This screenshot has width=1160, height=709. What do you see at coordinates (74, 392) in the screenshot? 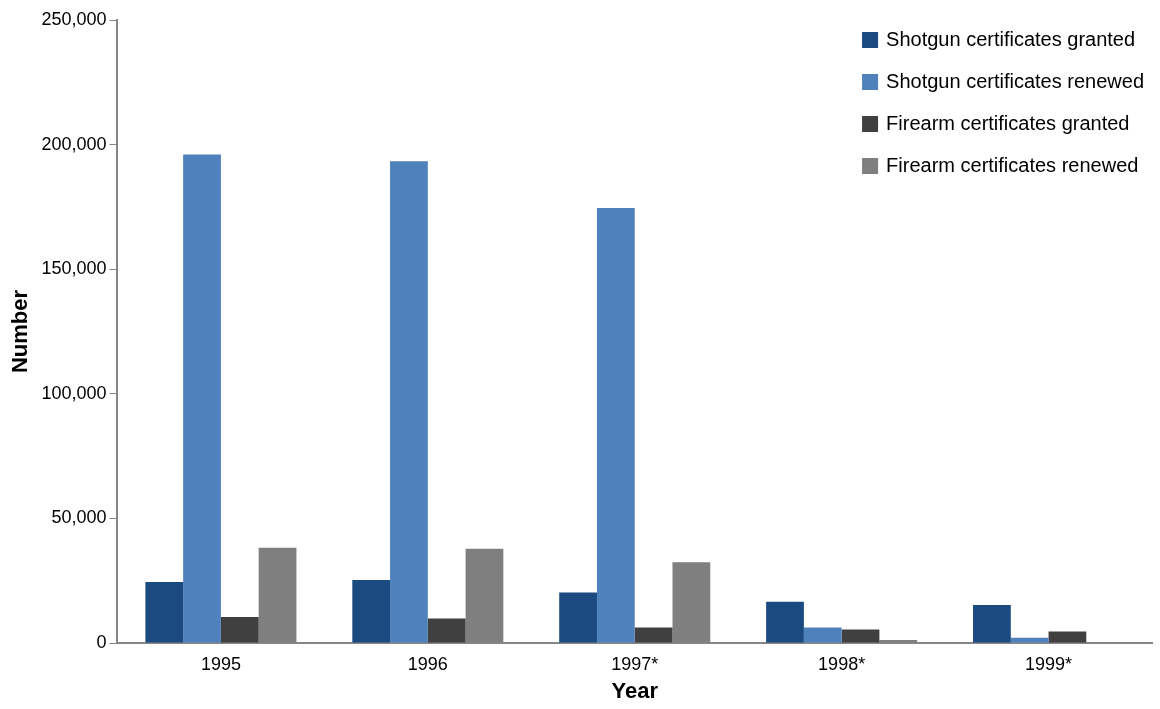
I see `y-tick-label: 100,000` at bounding box center [74, 392].